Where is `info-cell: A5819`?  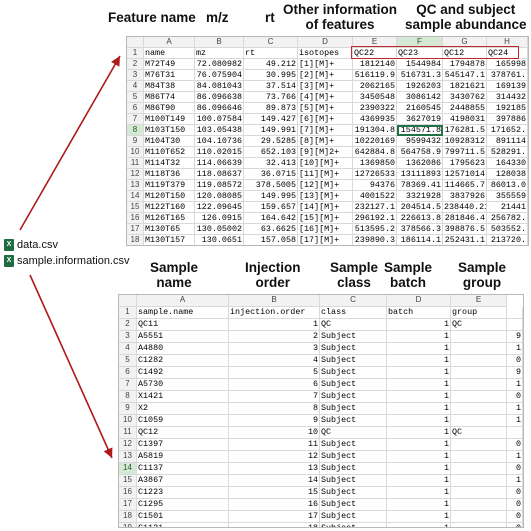 info-cell: A5819 is located at coordinates (183, 457).